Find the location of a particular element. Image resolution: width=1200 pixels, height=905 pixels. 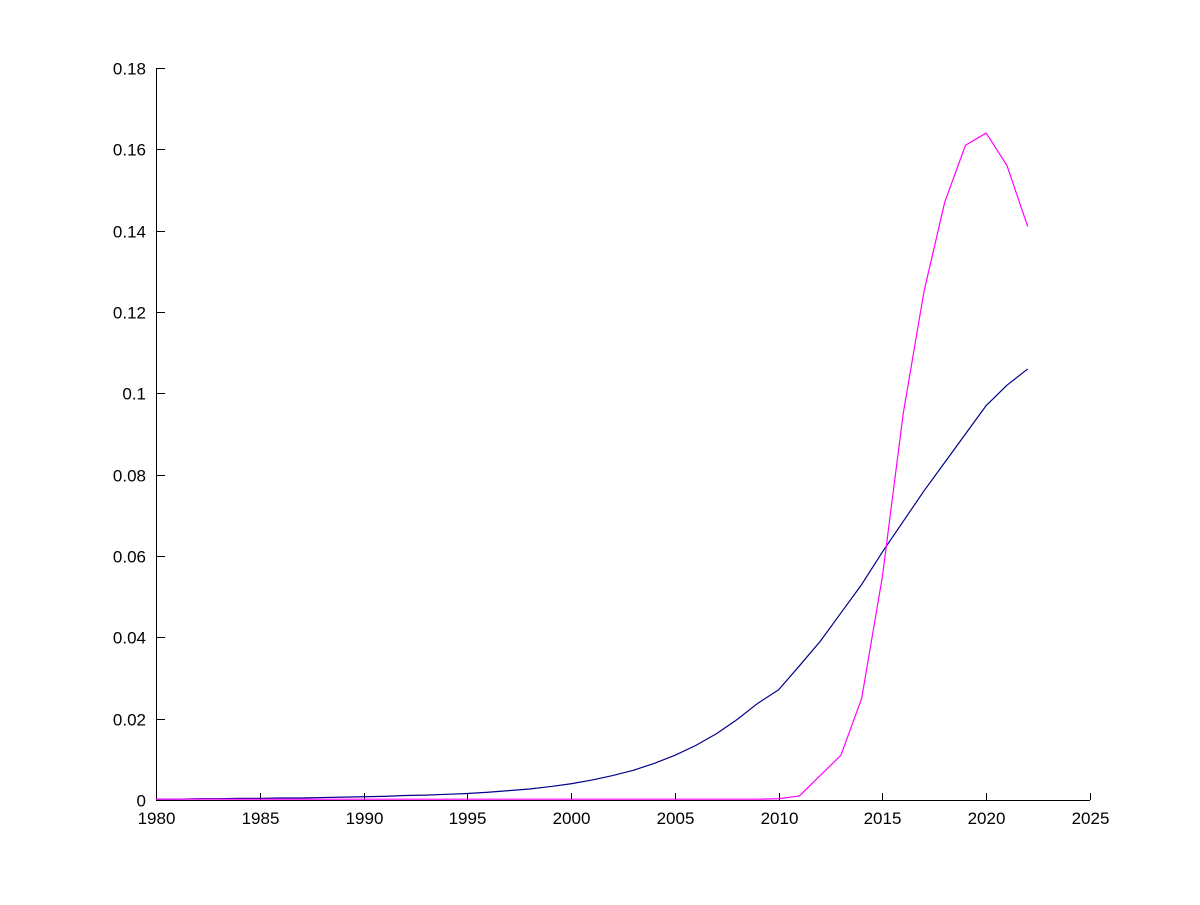

y-tick-label: 0.02 is located at coordinates (129, 720).